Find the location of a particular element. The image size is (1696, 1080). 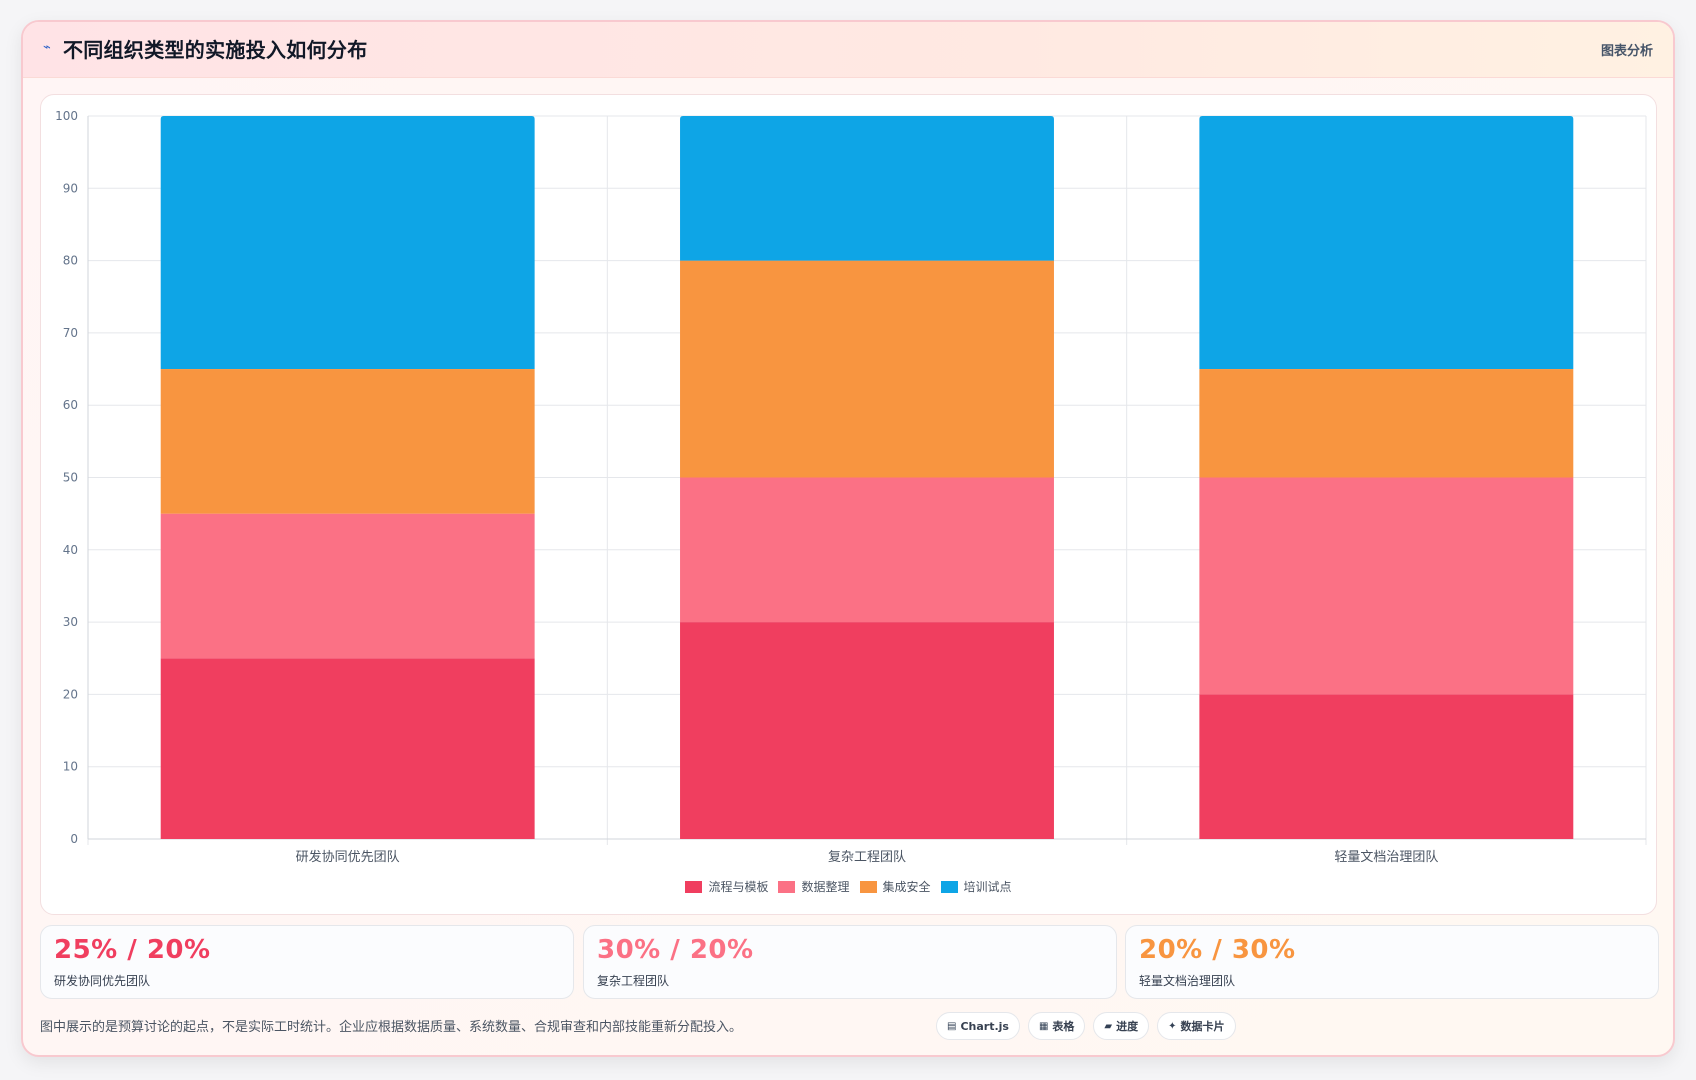

y-tick-label: 100 is located at coordinates (66, 116).